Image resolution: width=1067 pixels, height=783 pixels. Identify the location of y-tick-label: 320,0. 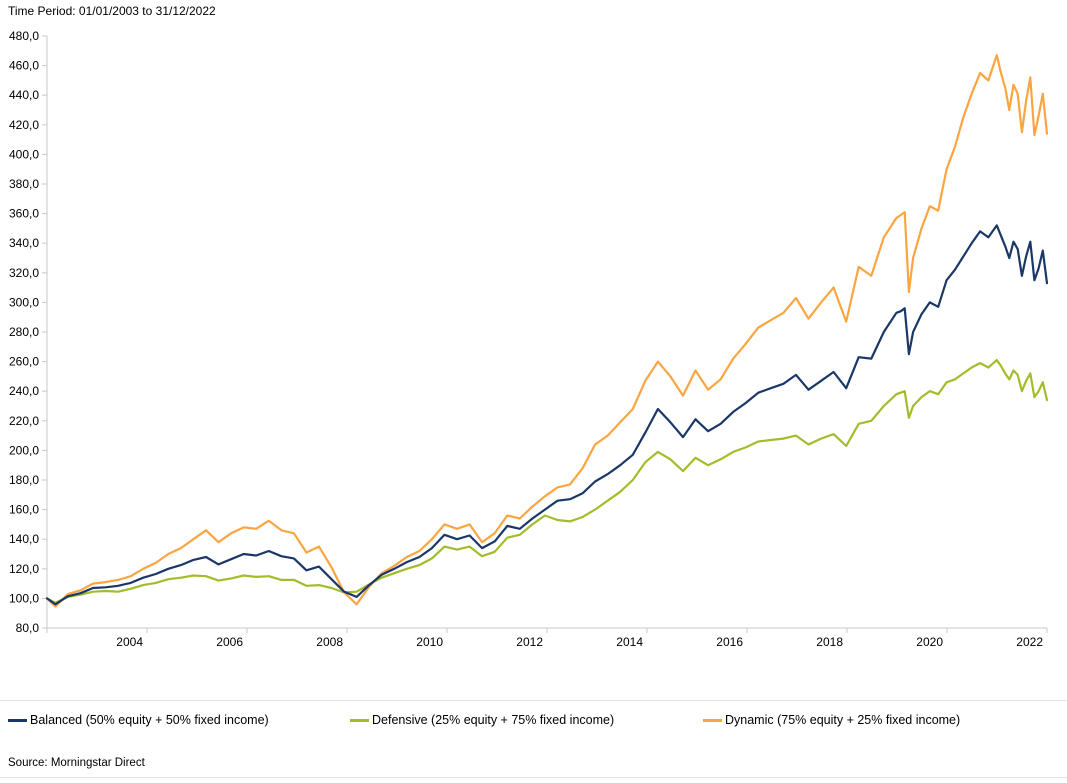
(24, 273).